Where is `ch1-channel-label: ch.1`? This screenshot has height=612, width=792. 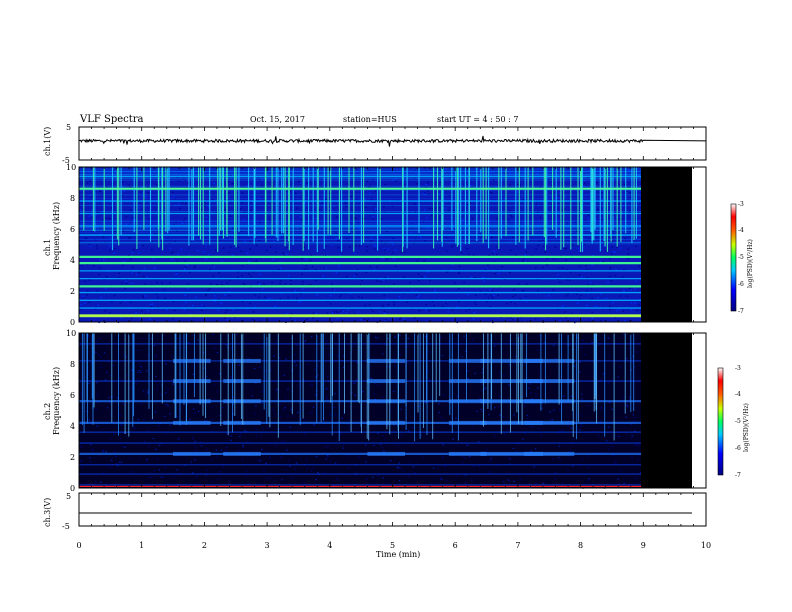 ch1-channel-label: ch.1 is located at coordinates (47, 247).